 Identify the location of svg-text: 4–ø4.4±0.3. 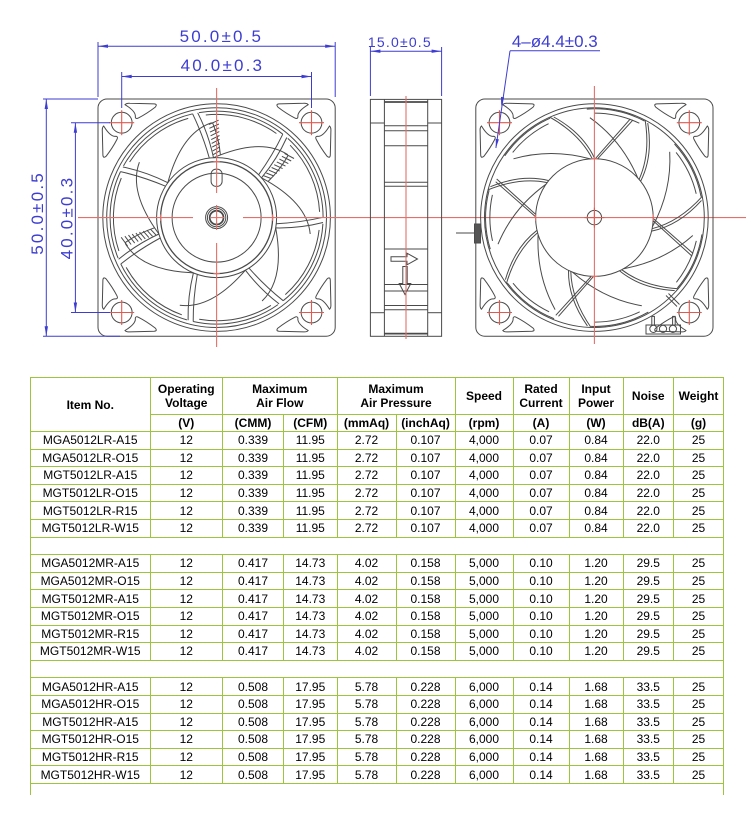
(555, 41).